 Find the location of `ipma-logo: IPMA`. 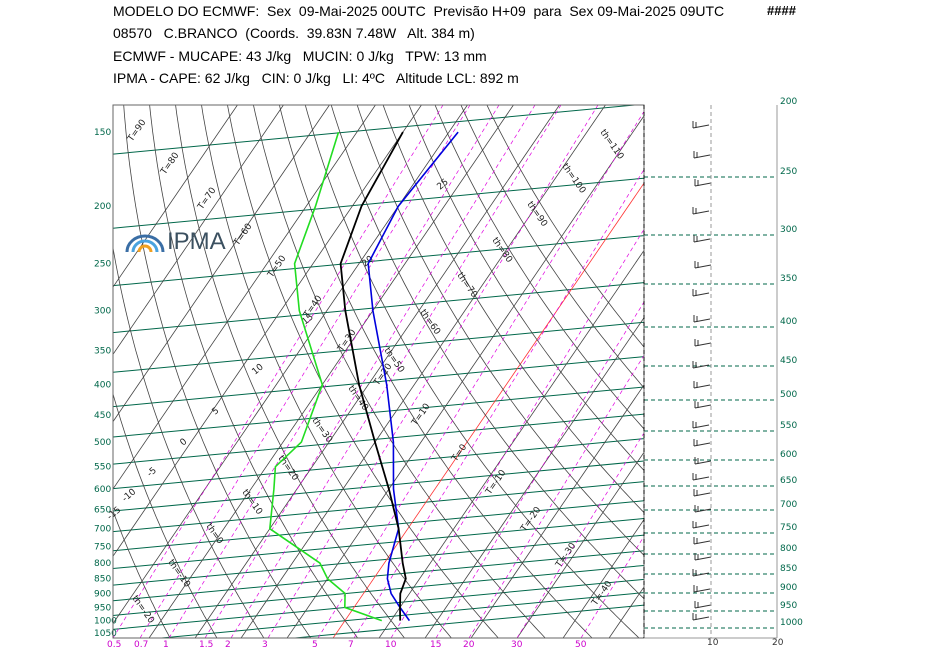

ipma-logo: IPMA is located at coordinates (175, 242).